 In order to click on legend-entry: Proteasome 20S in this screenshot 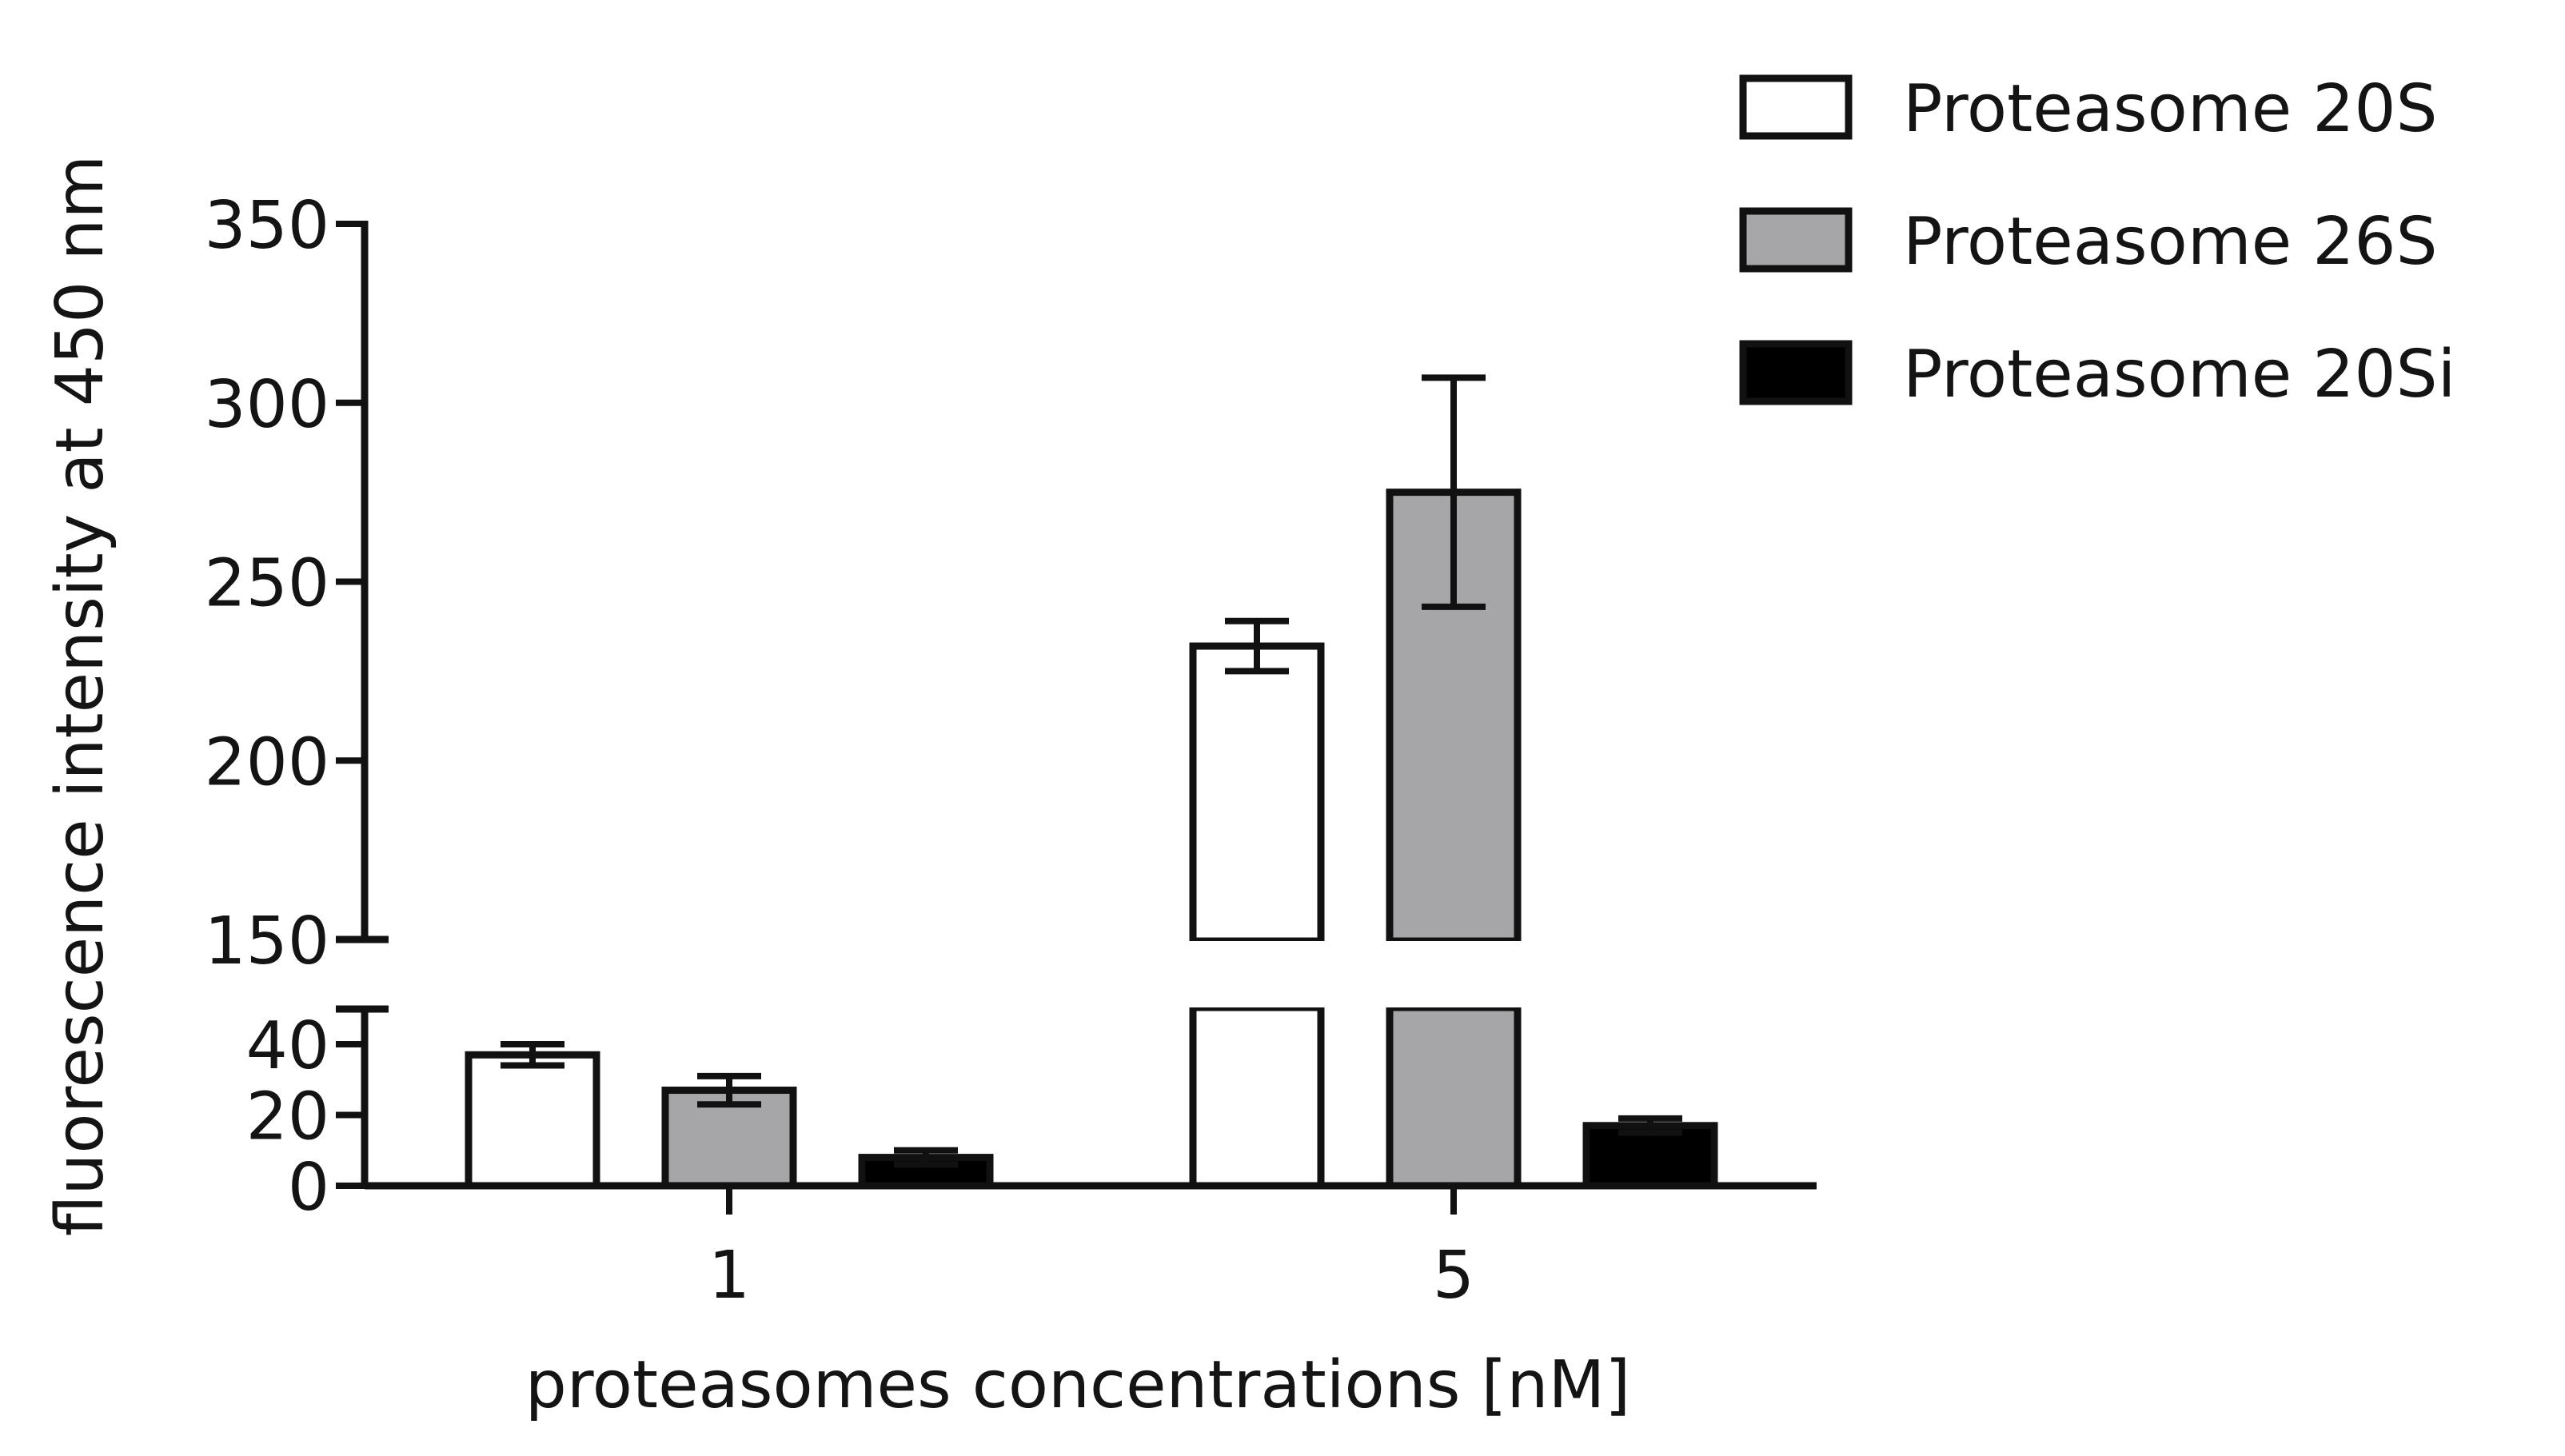, I will do `click(2088, 109)`.